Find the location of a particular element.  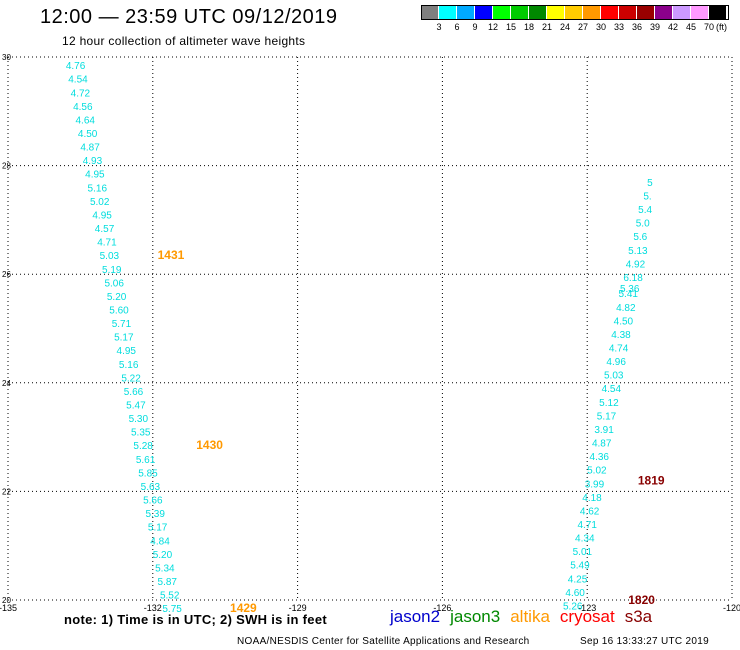

color-swatch-label: 39 is located at coordinates (654, 27).